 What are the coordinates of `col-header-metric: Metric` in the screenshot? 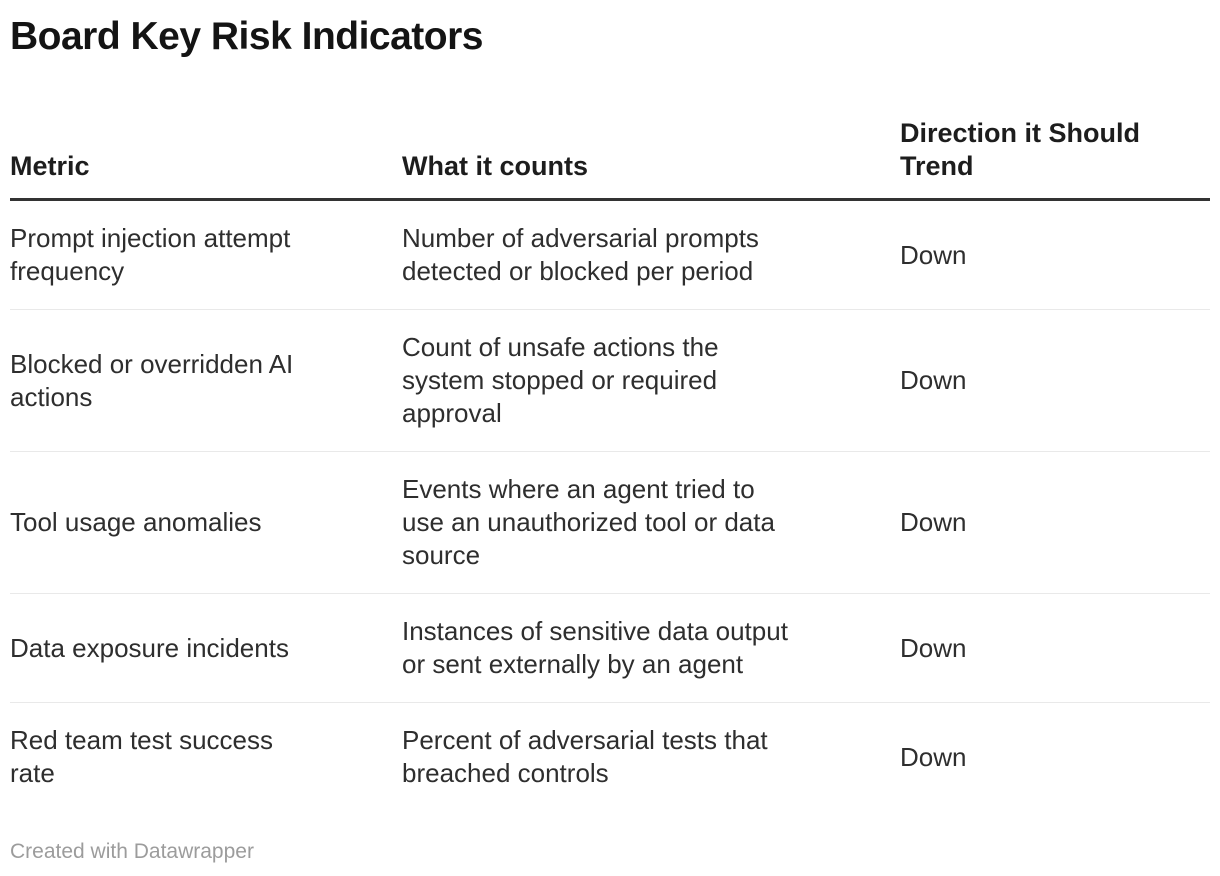 It's located at (206, 159).